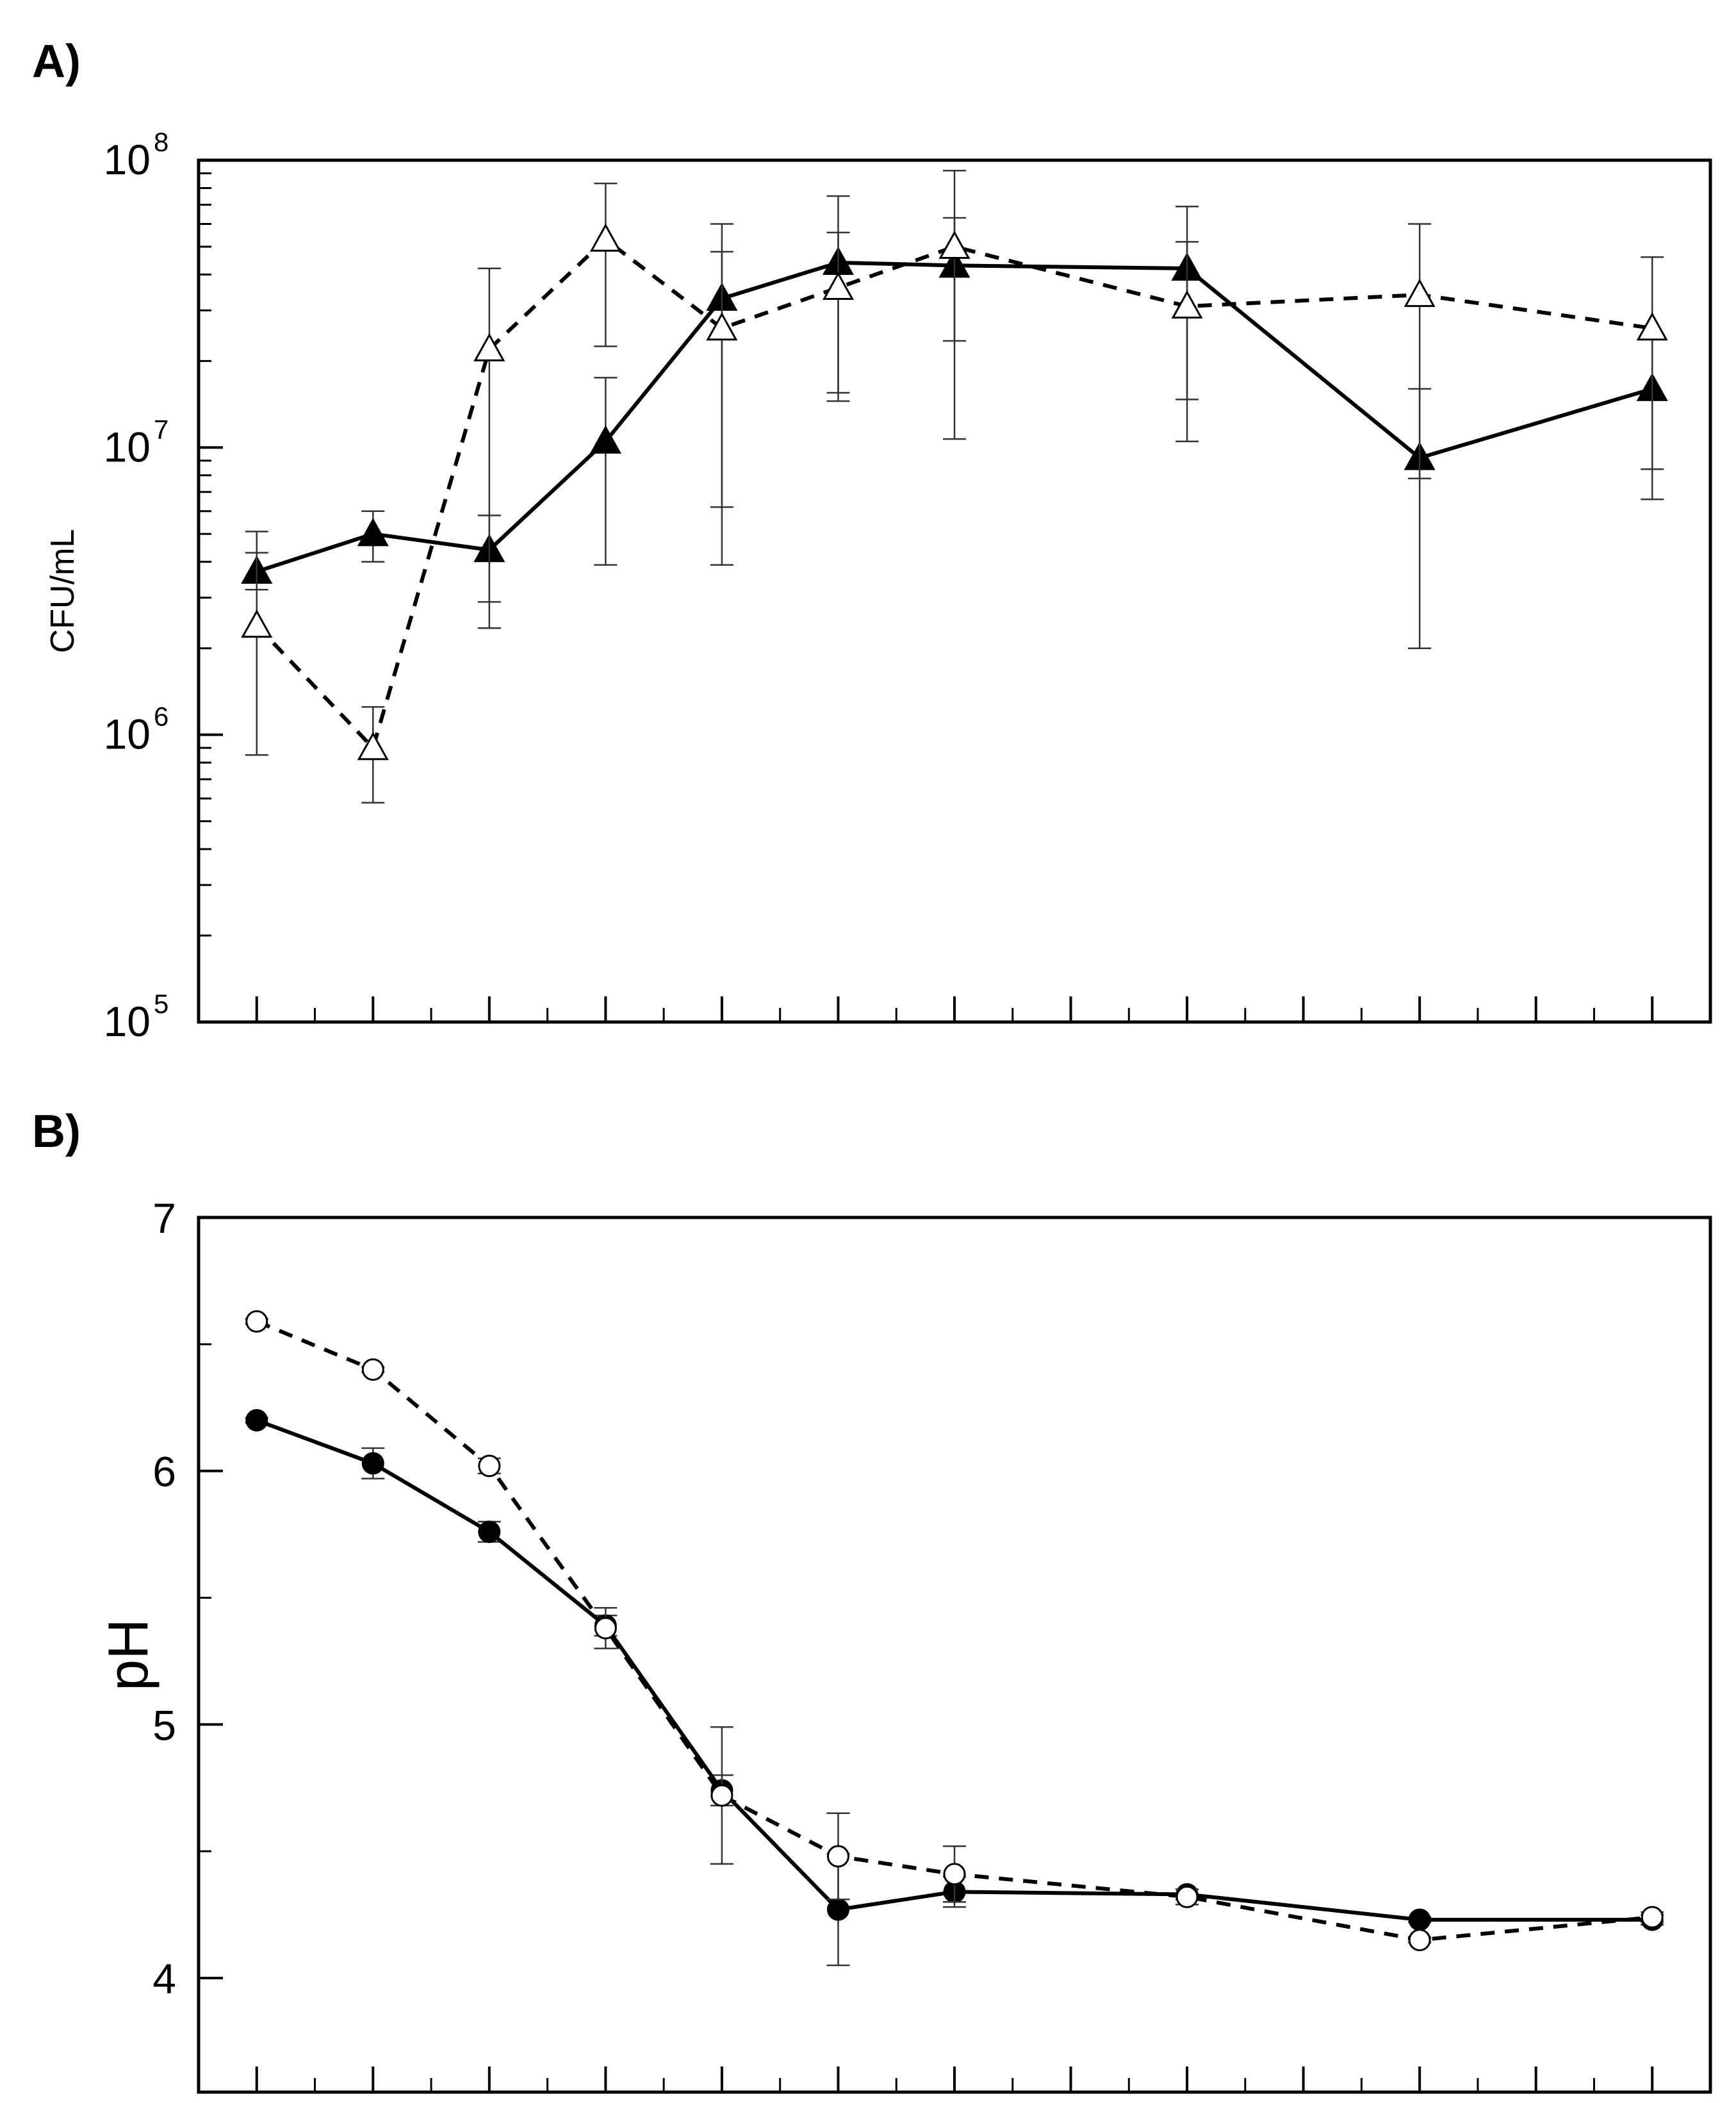  I want to click on y-tick-label: 4, so click(164, 1979).